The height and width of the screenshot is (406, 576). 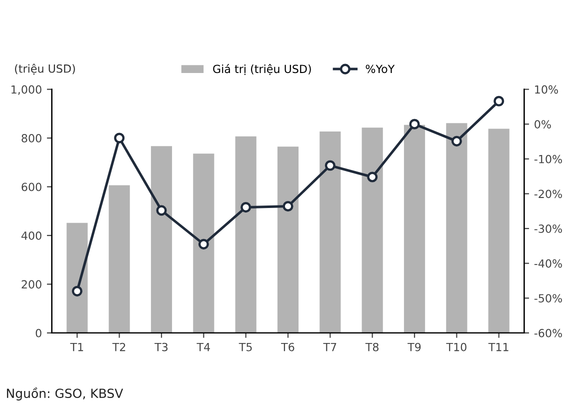 What do you see at coordinates (119, 347) in the screenshot?
I see `x-tick-label: T2` at bounding box center [119, 347].